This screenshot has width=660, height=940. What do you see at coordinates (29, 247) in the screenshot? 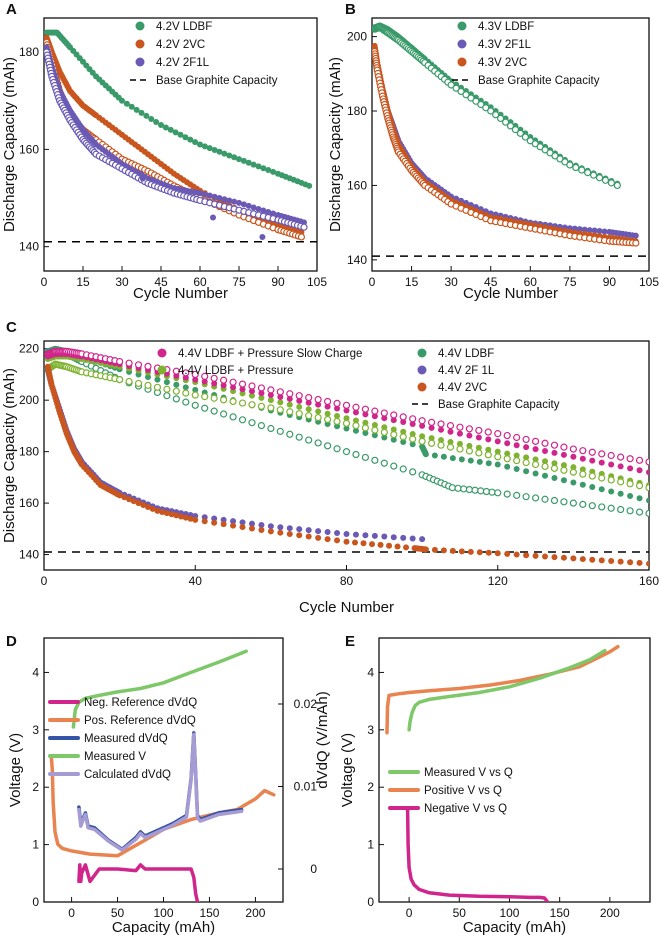
I see `y-tick-label: 140` at bounding box center [29, 247].